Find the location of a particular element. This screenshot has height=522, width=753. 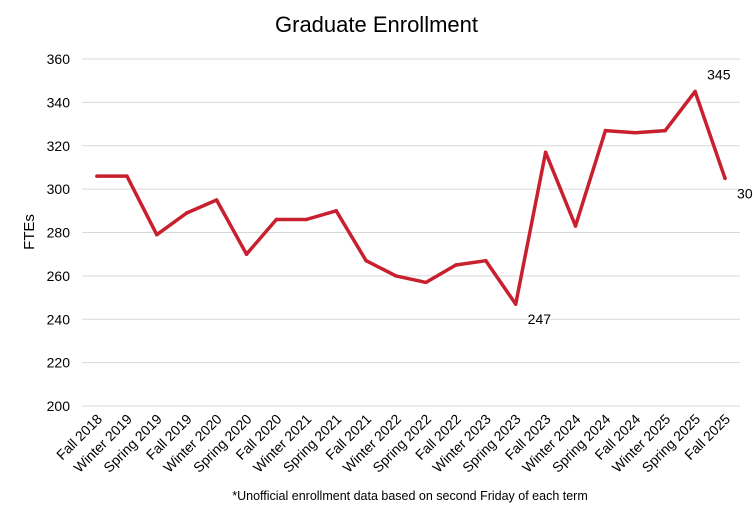

y-axis-ticks: 200 220 240 260 280 300 320 340 360 is located at coordinates (59, 232).